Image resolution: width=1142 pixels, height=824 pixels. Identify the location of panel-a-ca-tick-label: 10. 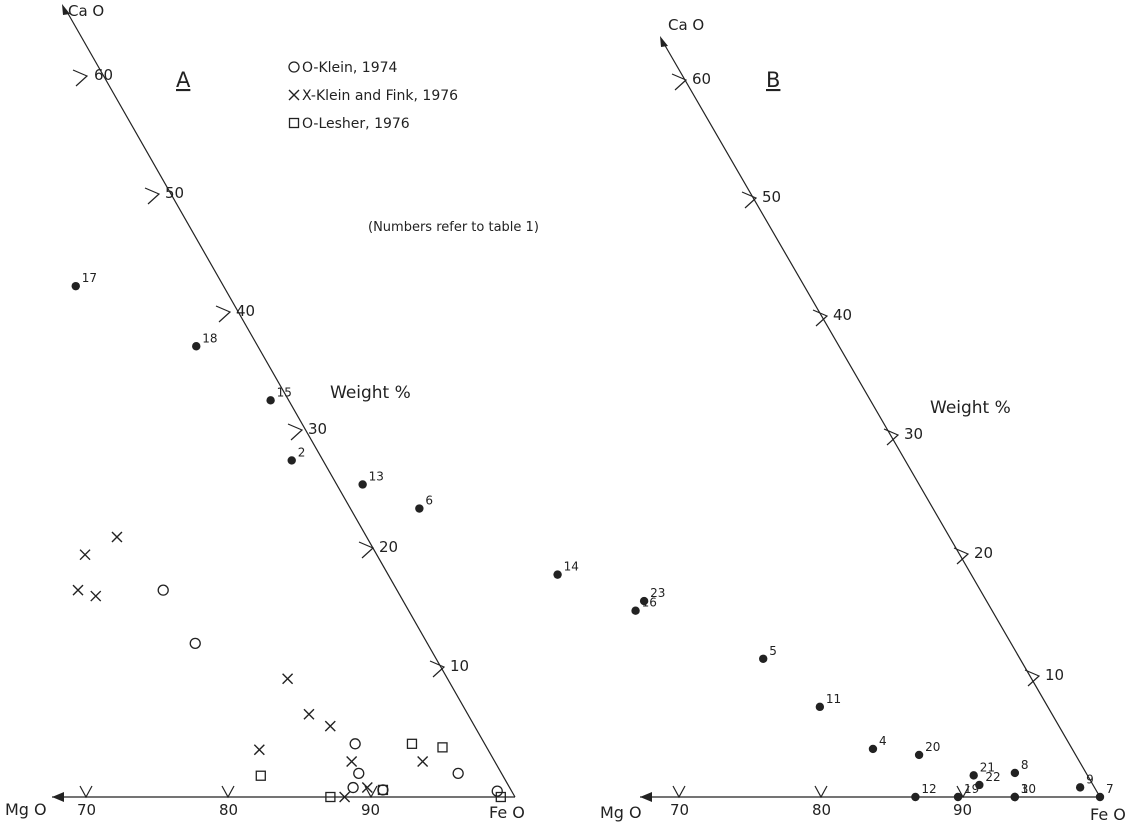
(459, 666).